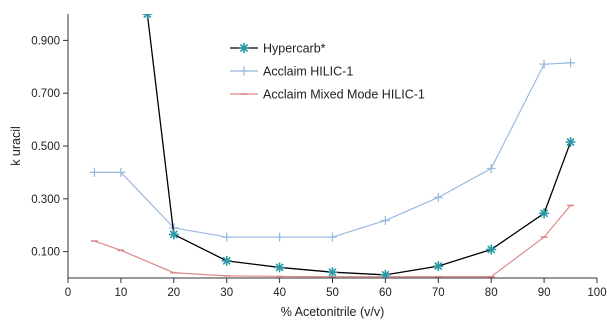  Describe the element at coordinates (333, 312) in the screenshot. I see `x-axis-title: % Acetonitrile (v/v)` at that location.